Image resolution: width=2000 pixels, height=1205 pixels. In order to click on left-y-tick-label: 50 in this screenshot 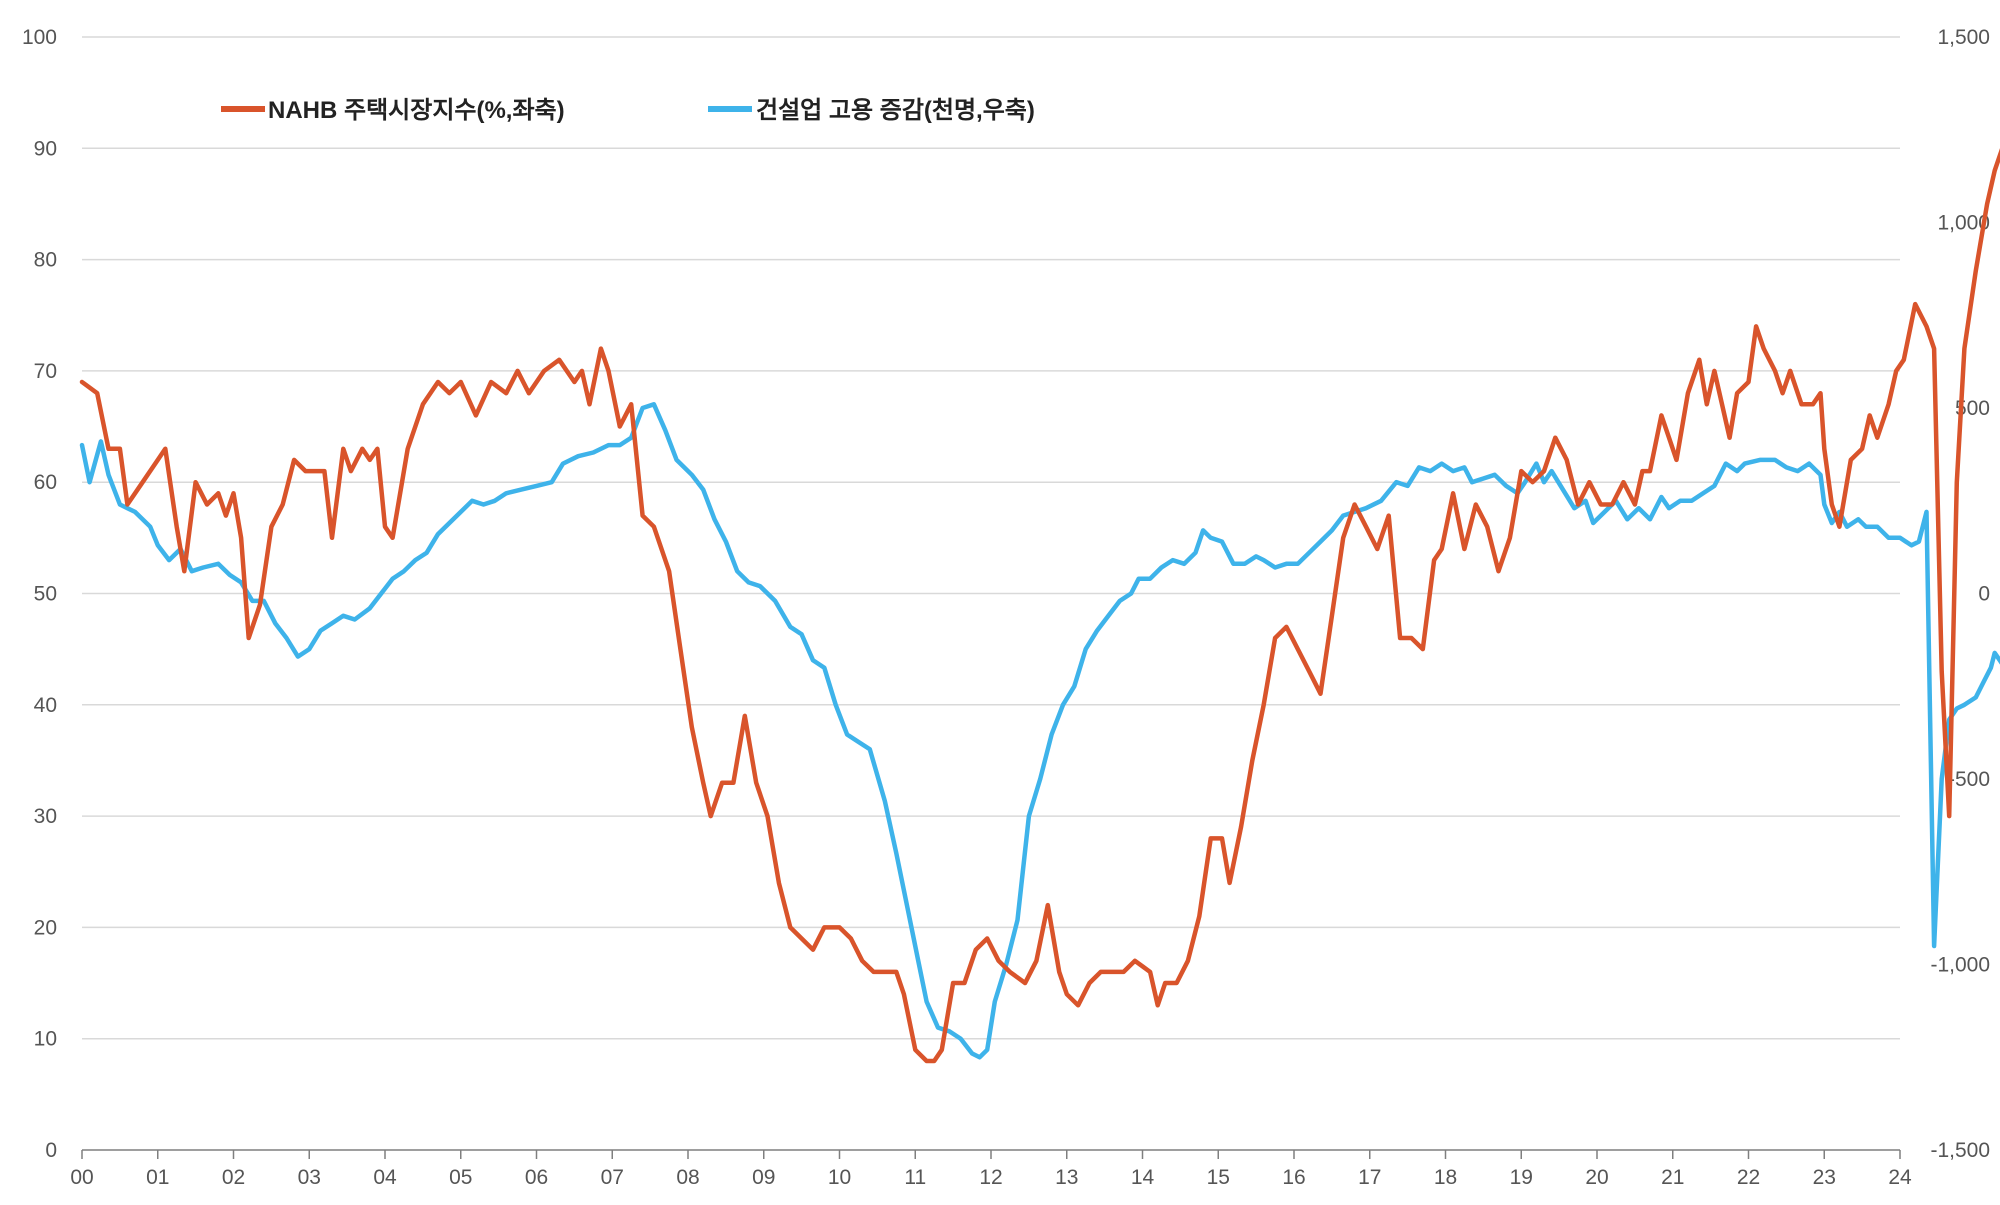, I will do `click(45, 594)`.